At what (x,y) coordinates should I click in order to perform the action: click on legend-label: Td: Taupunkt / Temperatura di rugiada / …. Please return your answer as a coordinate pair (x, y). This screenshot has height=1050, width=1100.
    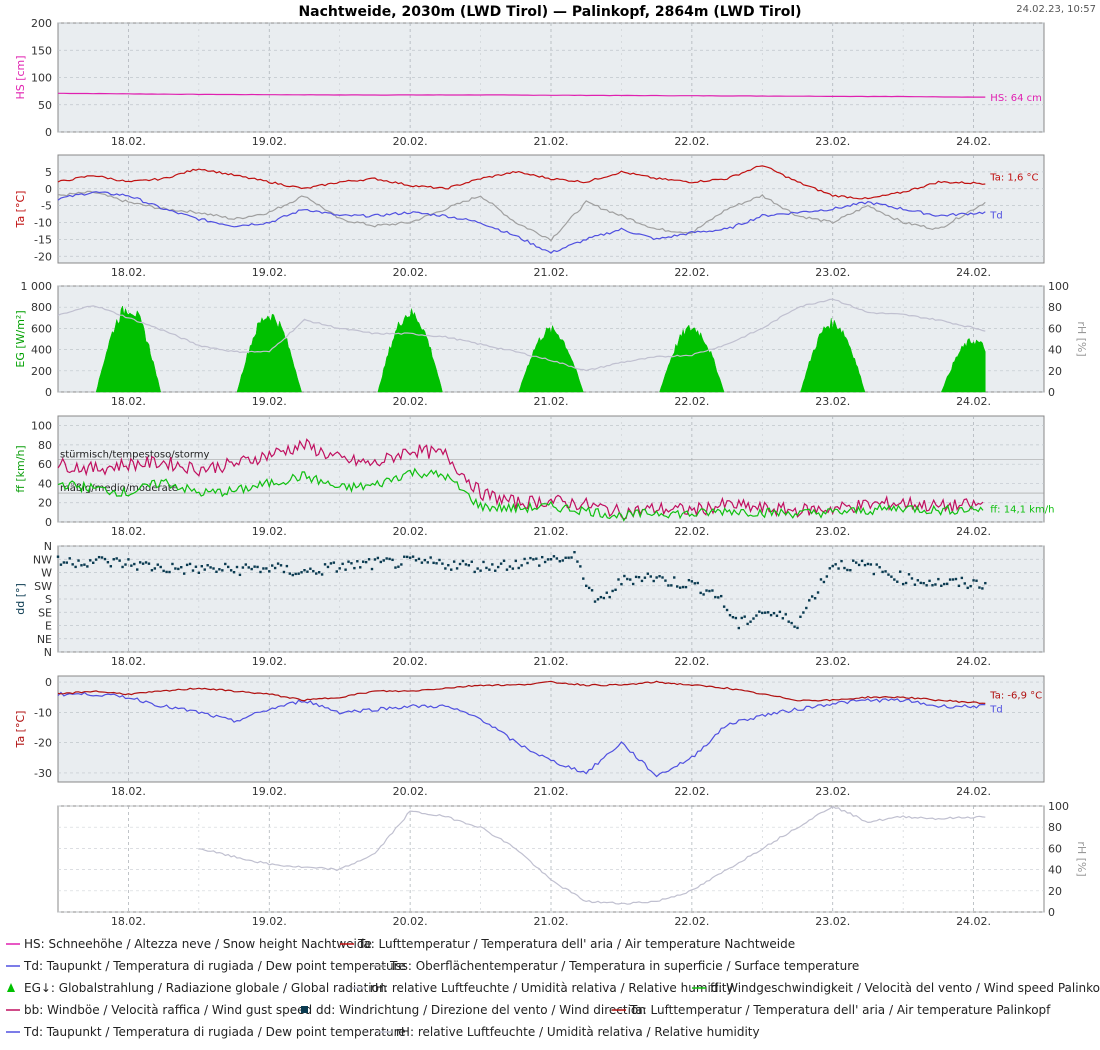
    Looking at the image, I should click on (214, 1032).